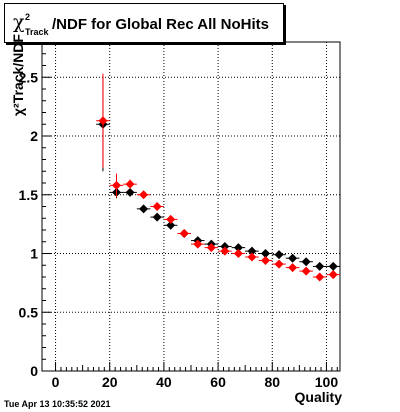 This screenshot has height=412, width=400. What do you see at coordinates (34, 136) in the screenshot?
I see `y-tick-label: 2` at bounding box center [34, 136].